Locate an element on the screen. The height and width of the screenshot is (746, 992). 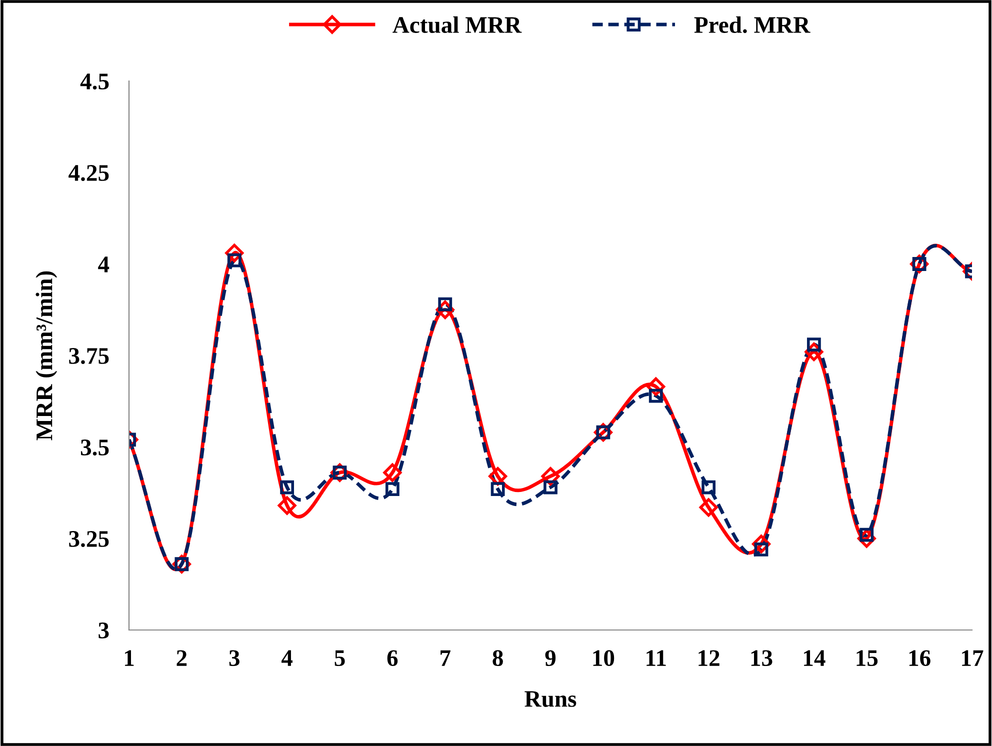
x-tick-label: 7 is located at coordinates (445, 658).